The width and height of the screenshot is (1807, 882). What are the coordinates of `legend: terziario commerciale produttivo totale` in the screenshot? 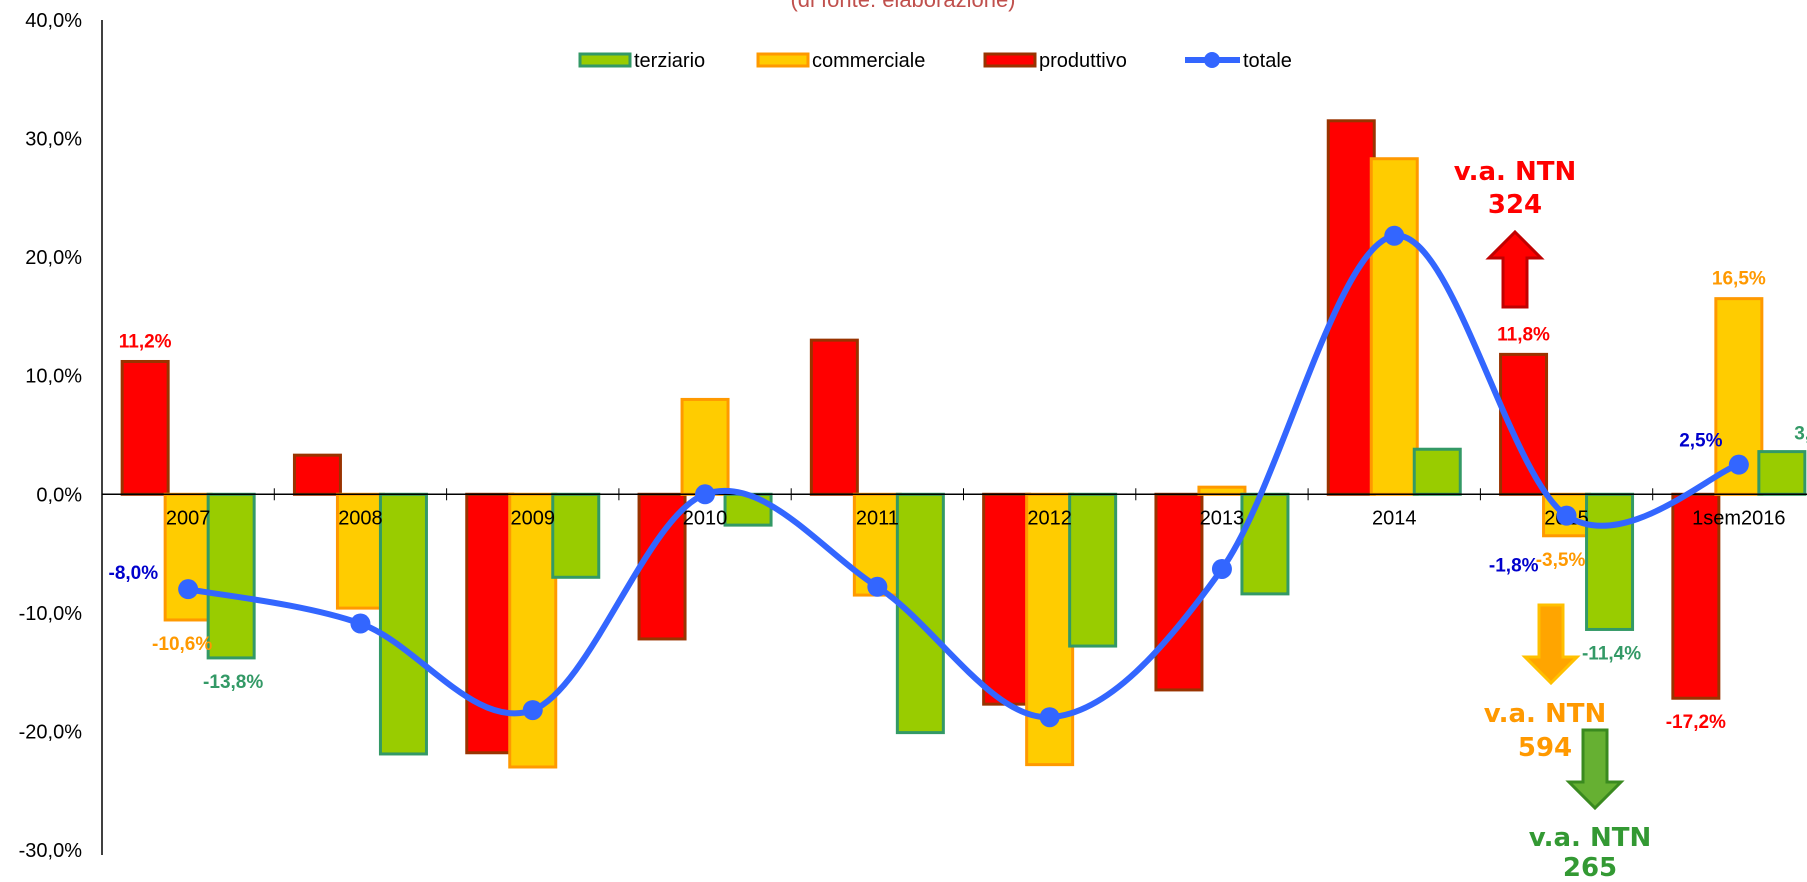 It's located at (935, 61).